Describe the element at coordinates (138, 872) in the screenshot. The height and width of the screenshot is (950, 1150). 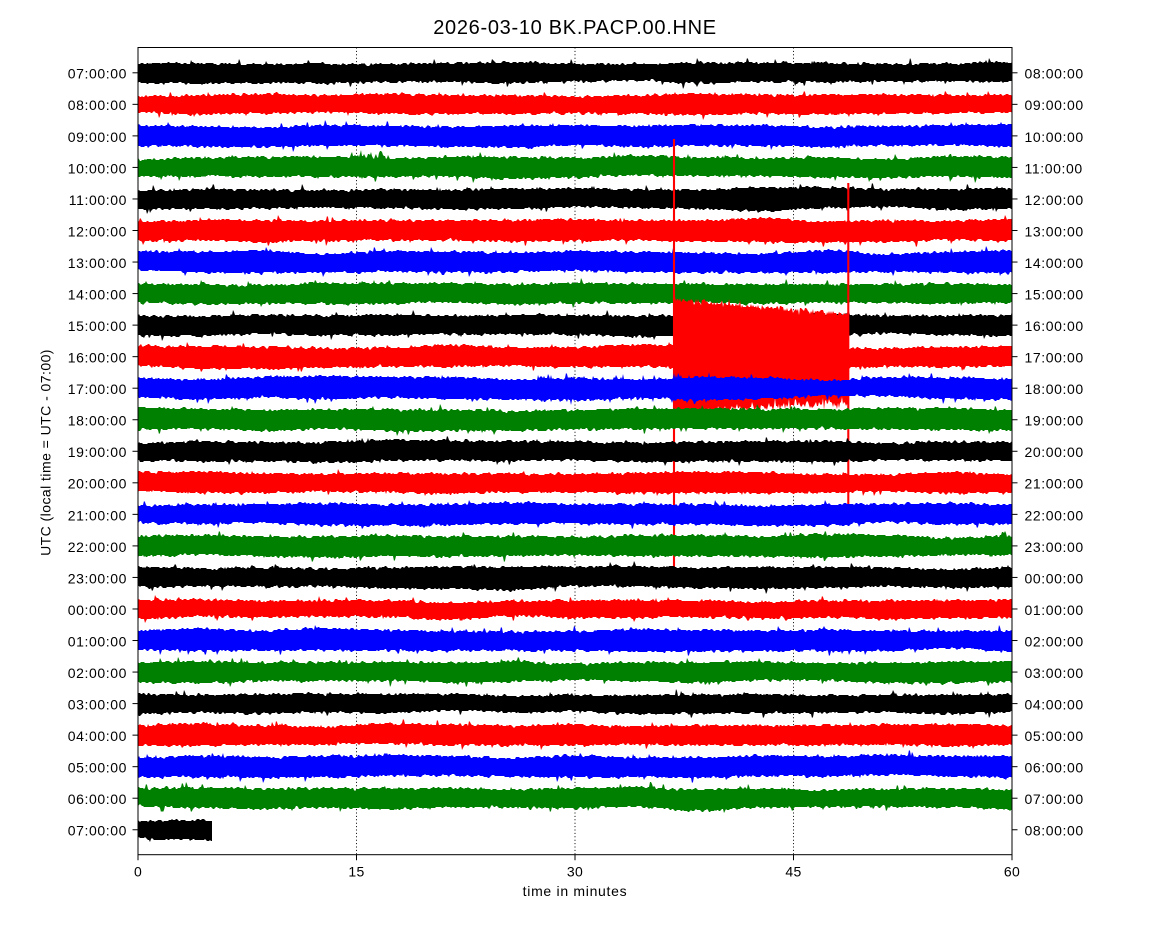
I see `svg-text: 0` at that location.